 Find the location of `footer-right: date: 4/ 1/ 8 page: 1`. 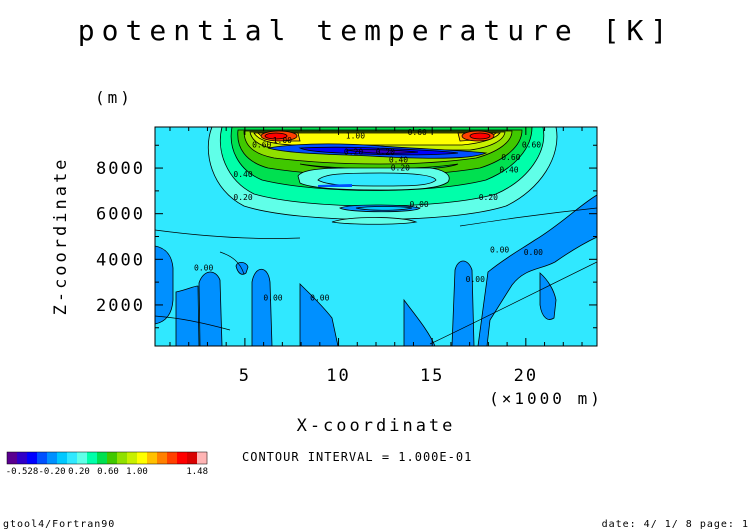

footer-right: date: 4/ 1/ 8 page: 1 is located at coordinates (675, 524).